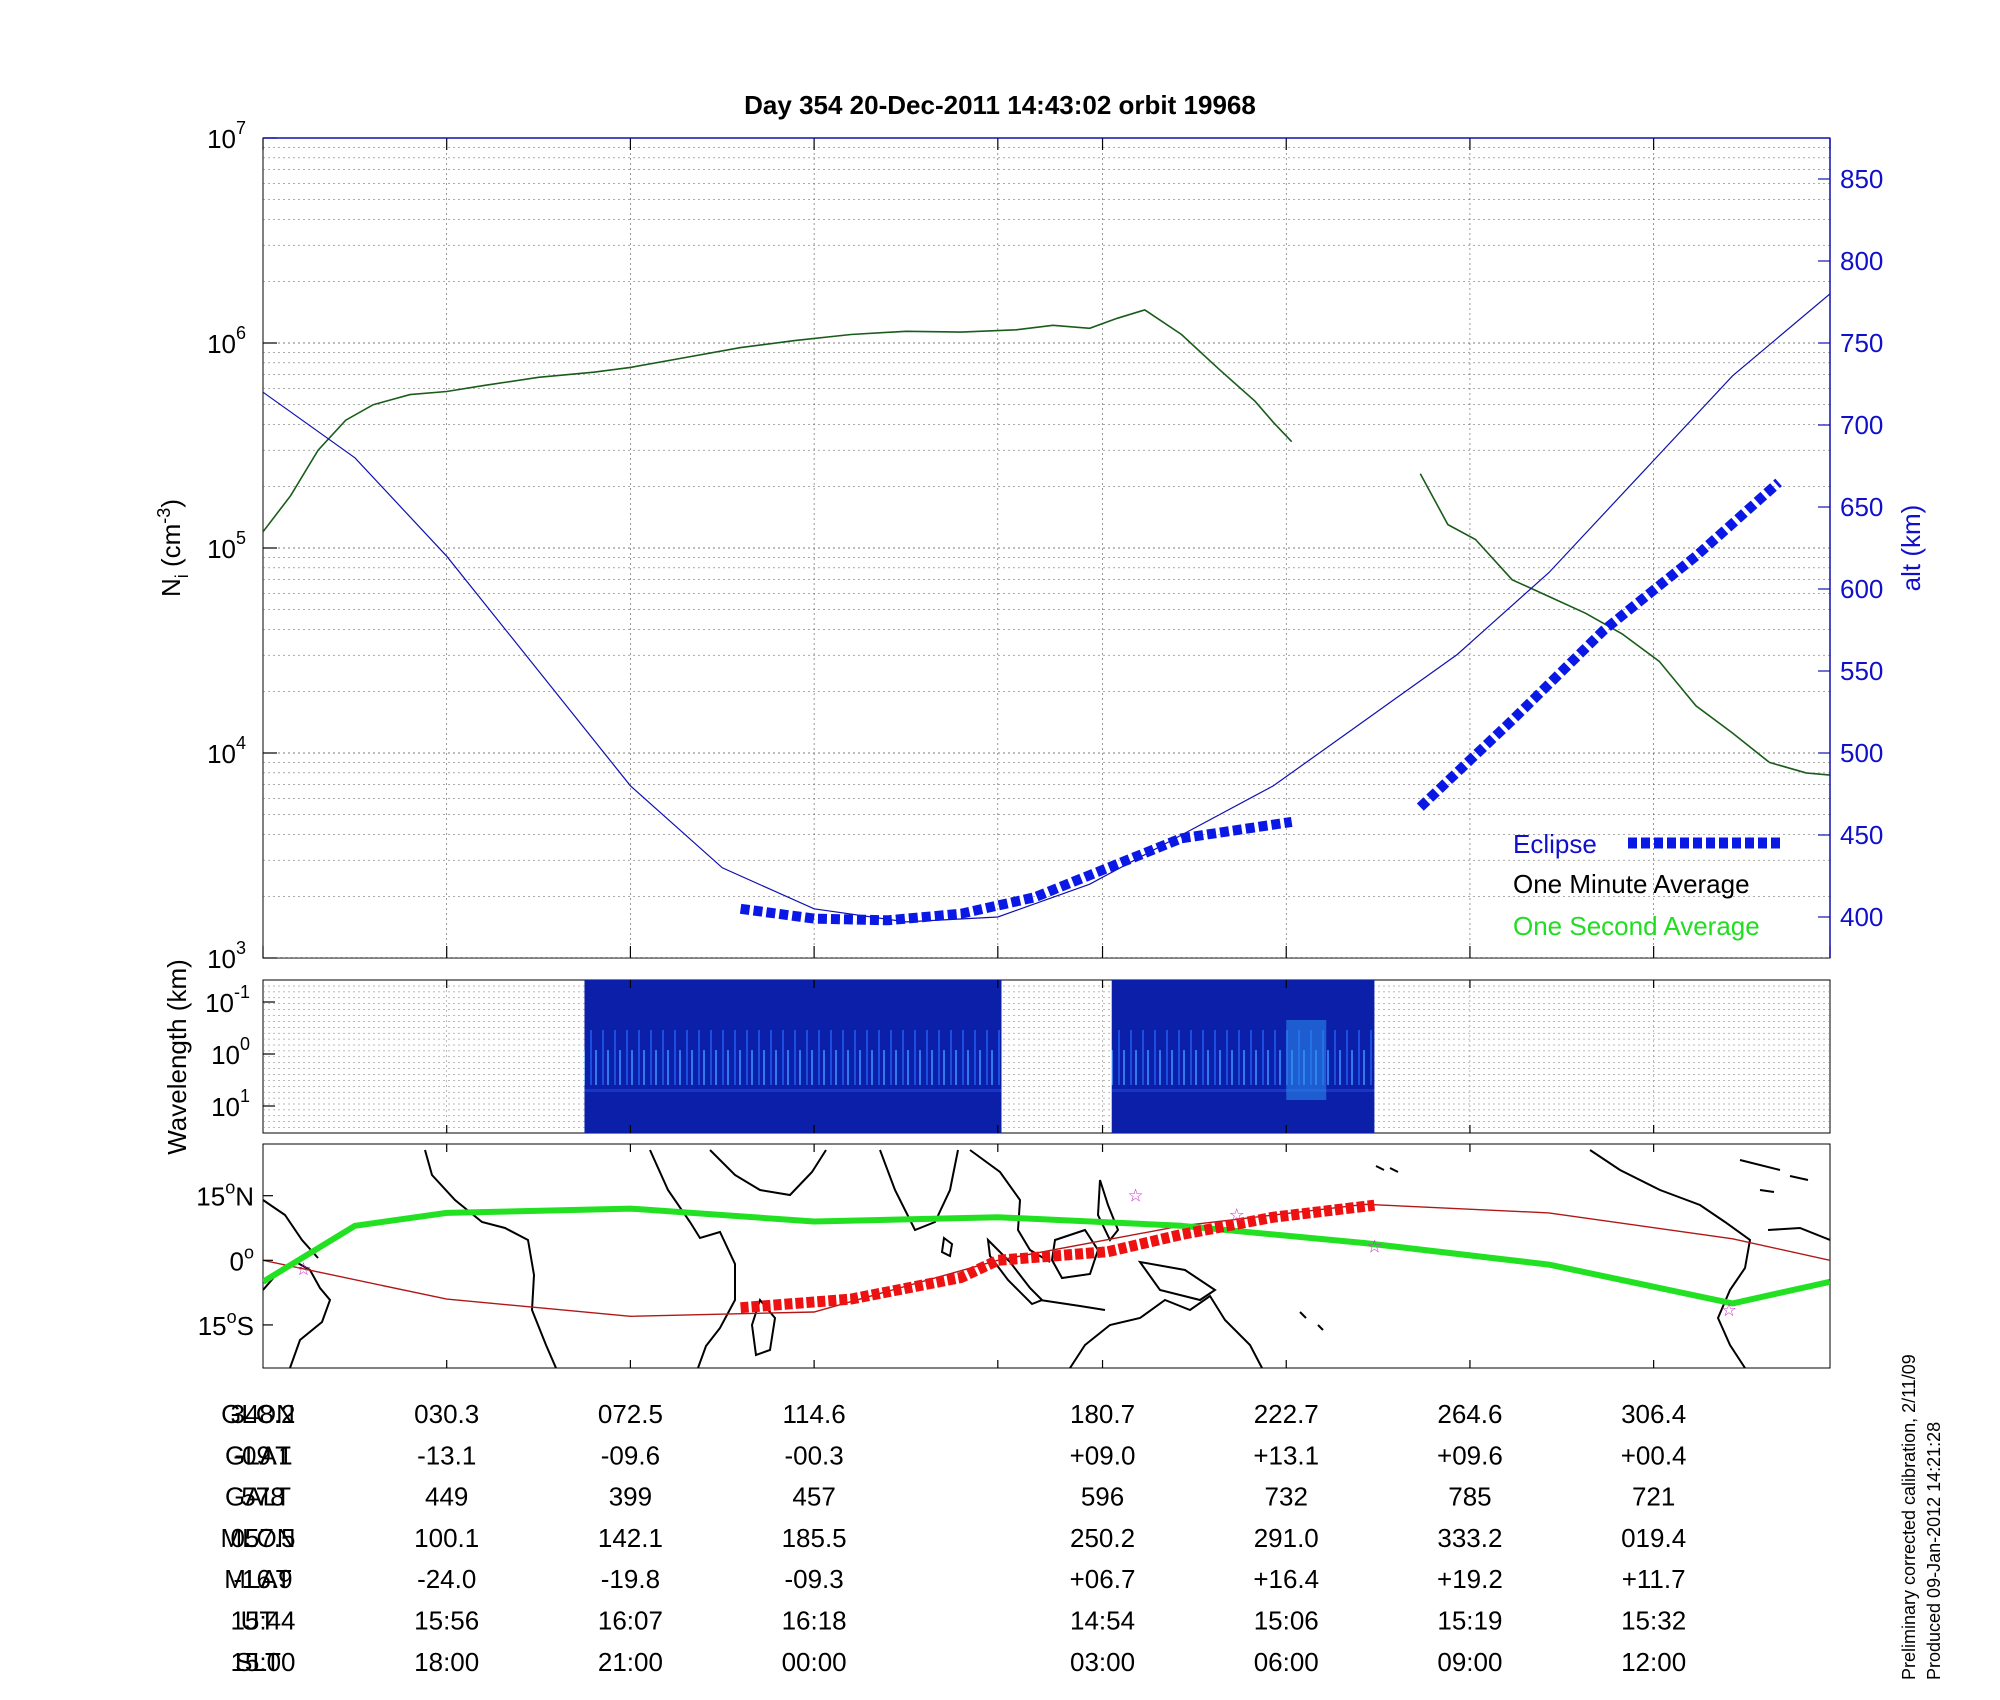  Describe the element at coordinates (1934, 1551) in the screenshot. I see `production-date: Produced 09-Jan-2012 14:21:28` at that location.